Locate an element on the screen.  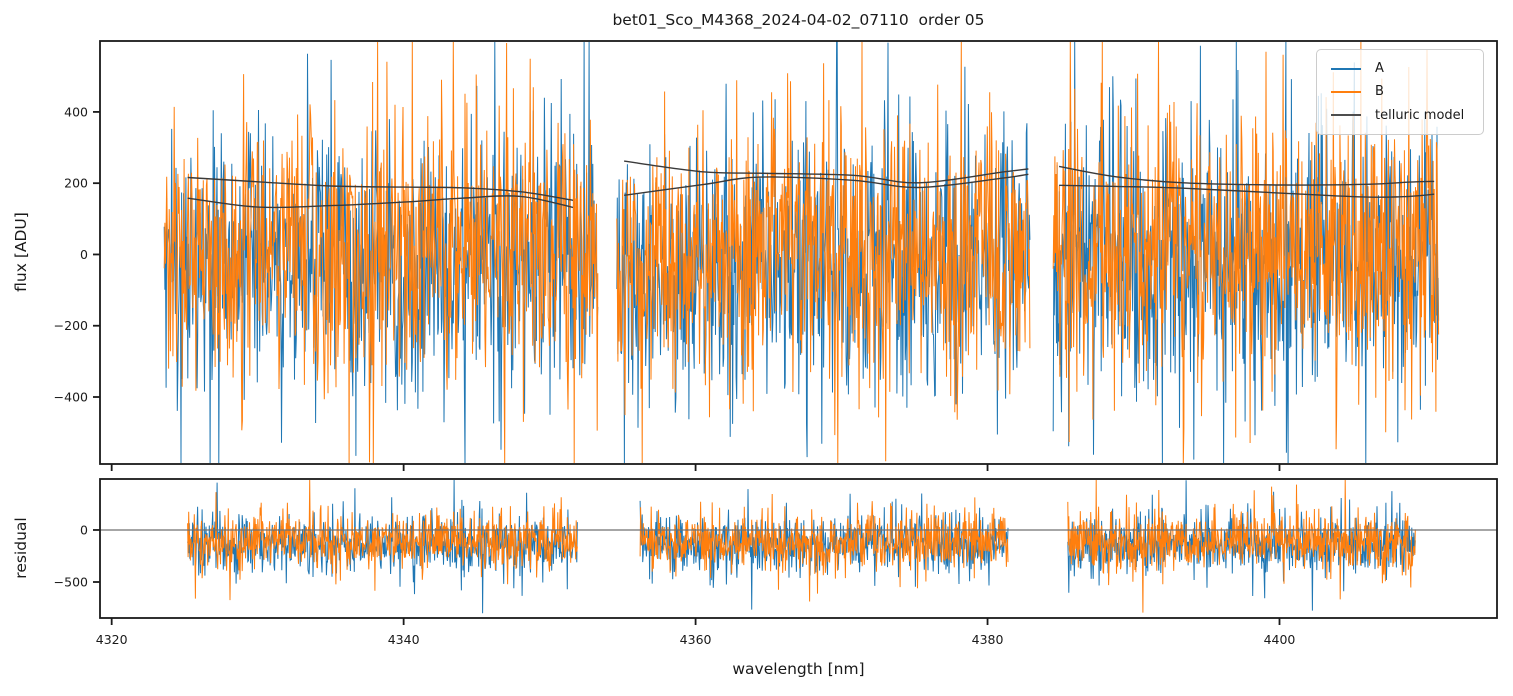
wavelength-axis-label: wavelength [nm] is located at coordinates (798, 669).